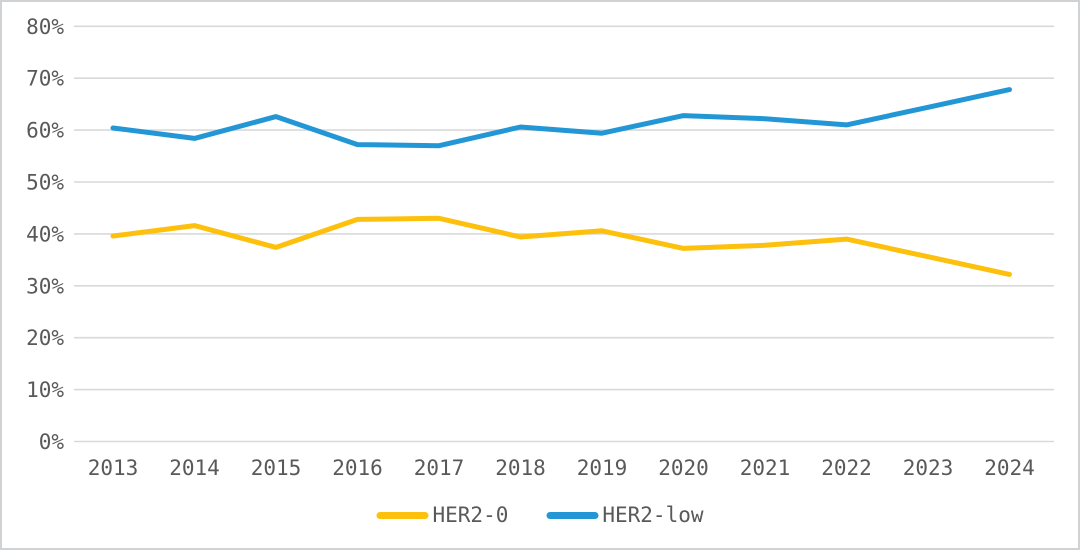  Describe the element at coordinates (194, 468) in the screenshot. I see `x-tick-label-2014: 2014` at that location.